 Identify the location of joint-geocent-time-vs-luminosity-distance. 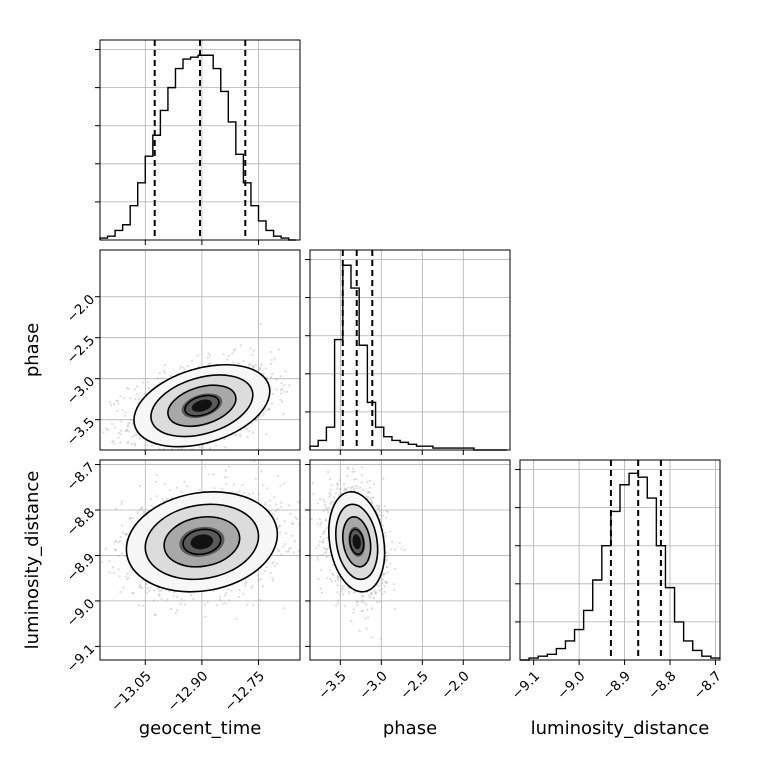
(198, 562).